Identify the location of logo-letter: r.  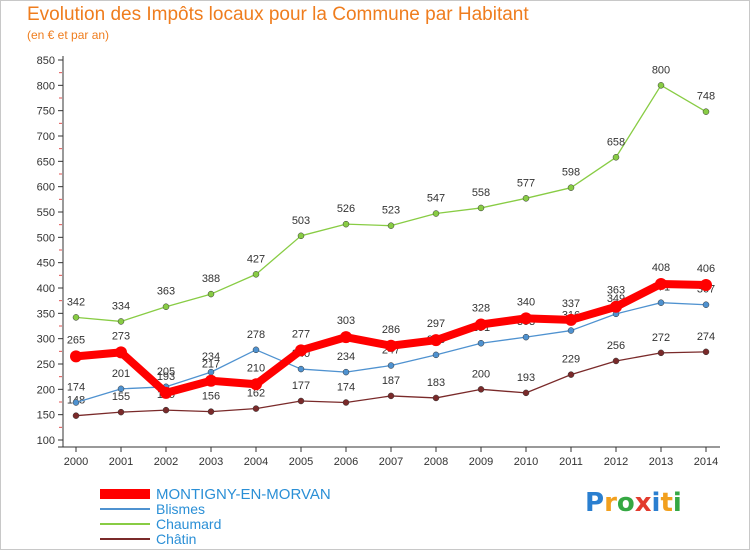
(610, 503).